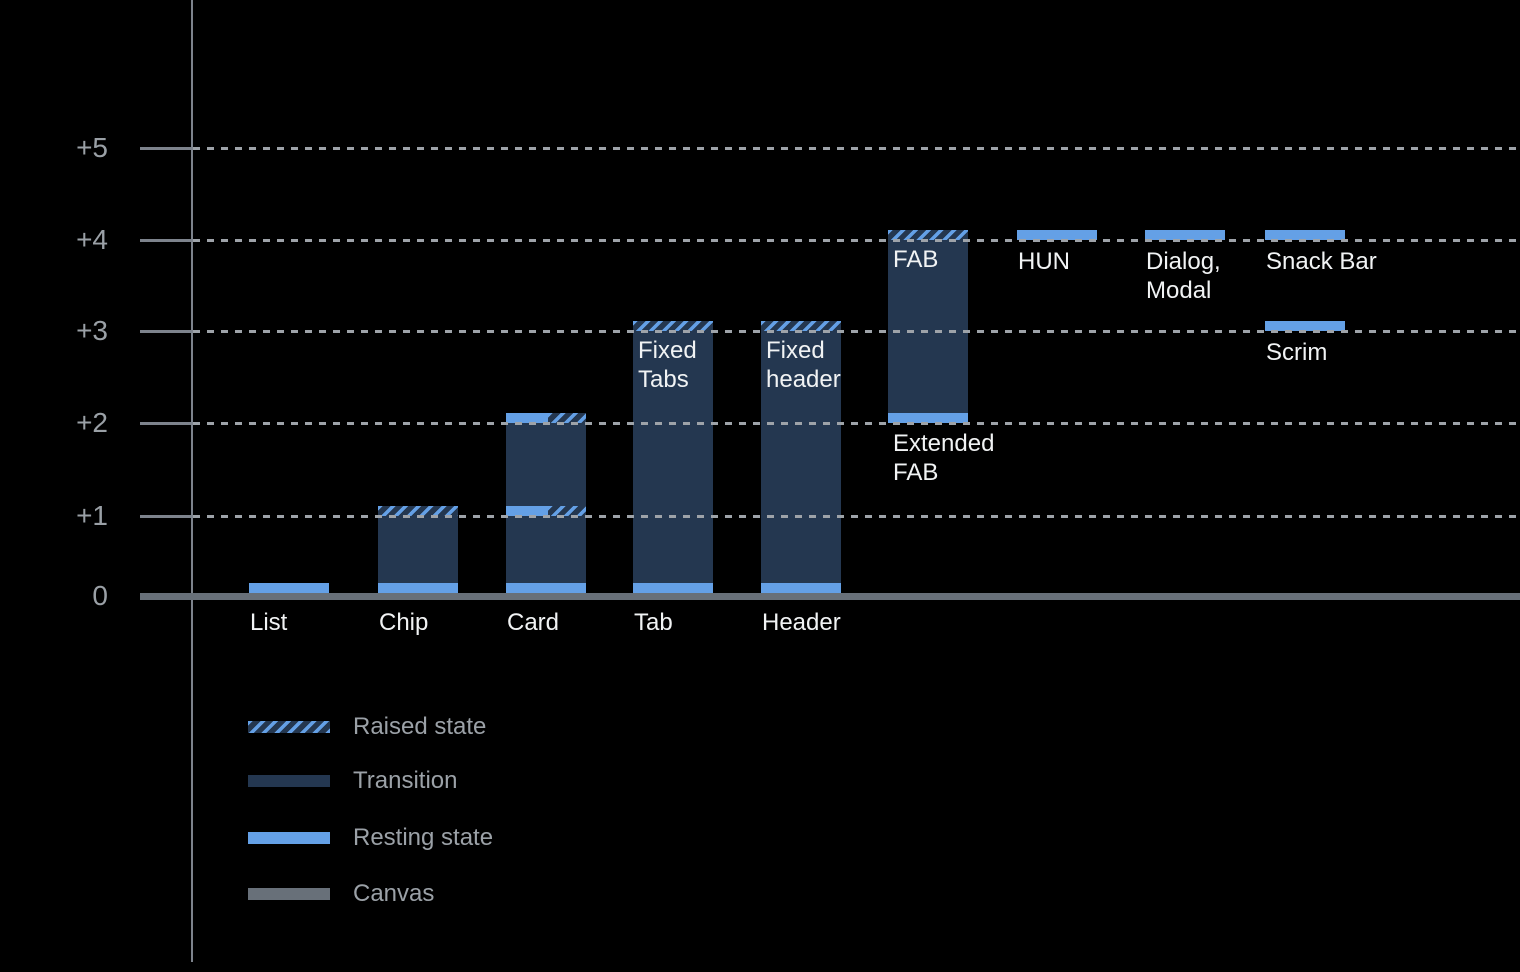 The image size is (1520, 972). I want to click on legend-label: Transition, so click(405, 780).